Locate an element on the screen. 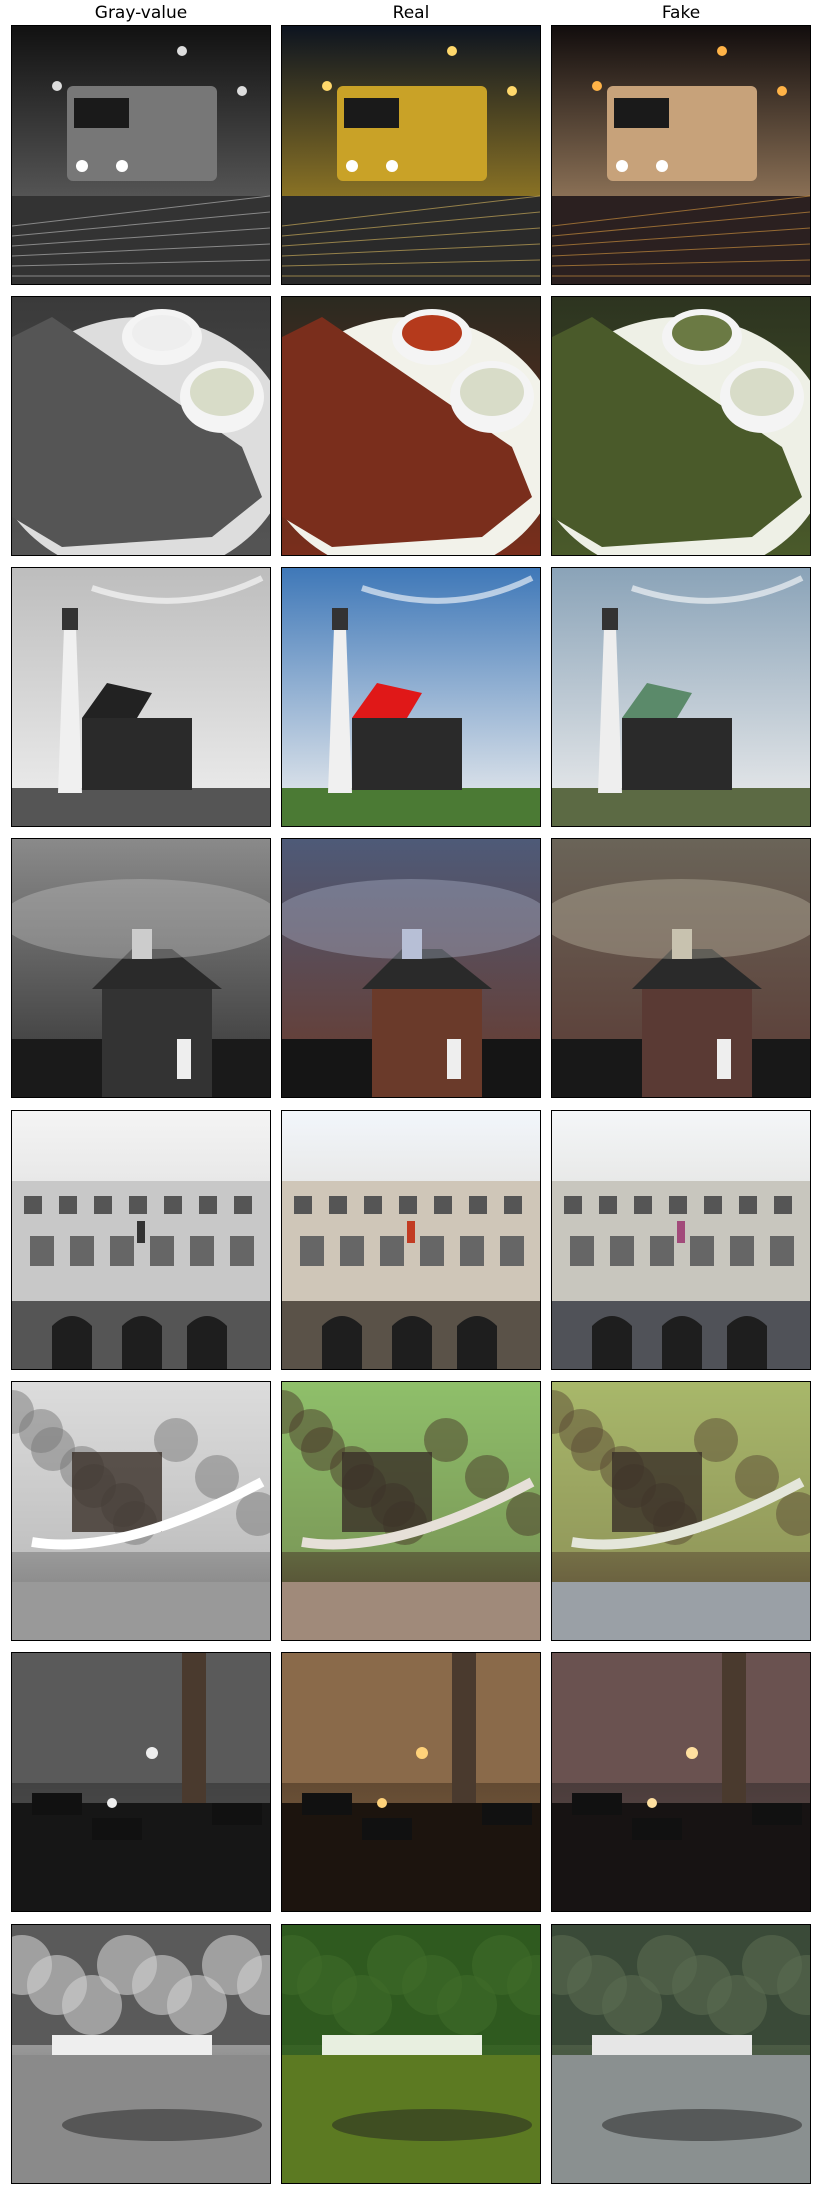 The image size is (822, 2210). ribs is located at coordinates (137, 432).